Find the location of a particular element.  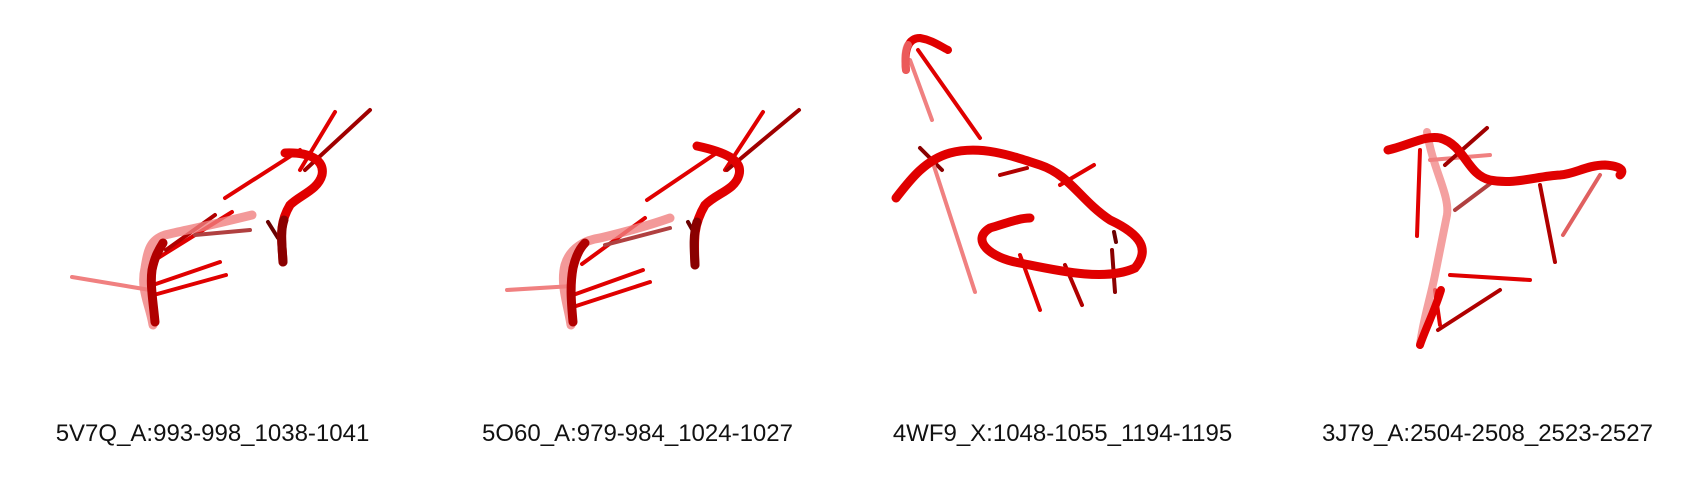

structure-label-1: 5V7Q_A:993-998_1038-1041 is located at coordinates (212, 433).